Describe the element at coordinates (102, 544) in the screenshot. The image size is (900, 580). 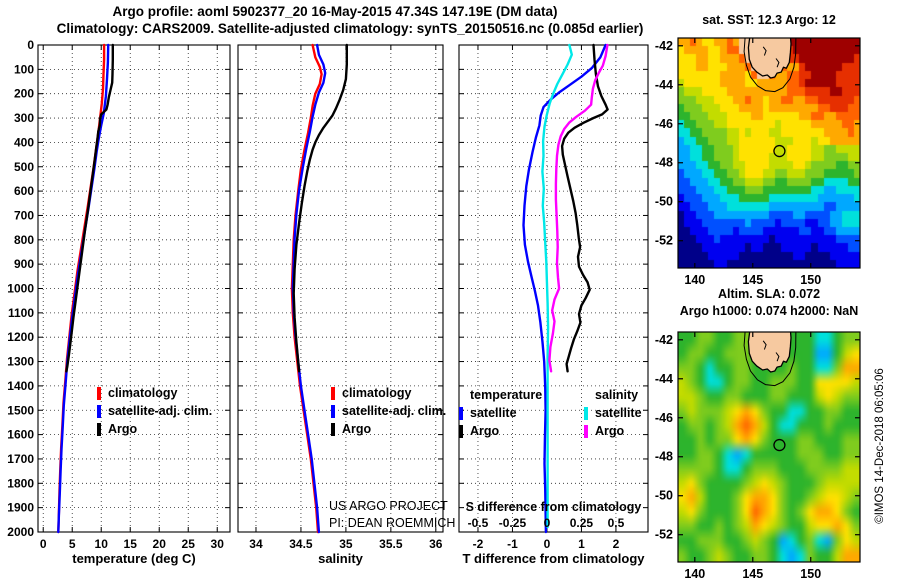
I see `svg-text: 10` at that location.